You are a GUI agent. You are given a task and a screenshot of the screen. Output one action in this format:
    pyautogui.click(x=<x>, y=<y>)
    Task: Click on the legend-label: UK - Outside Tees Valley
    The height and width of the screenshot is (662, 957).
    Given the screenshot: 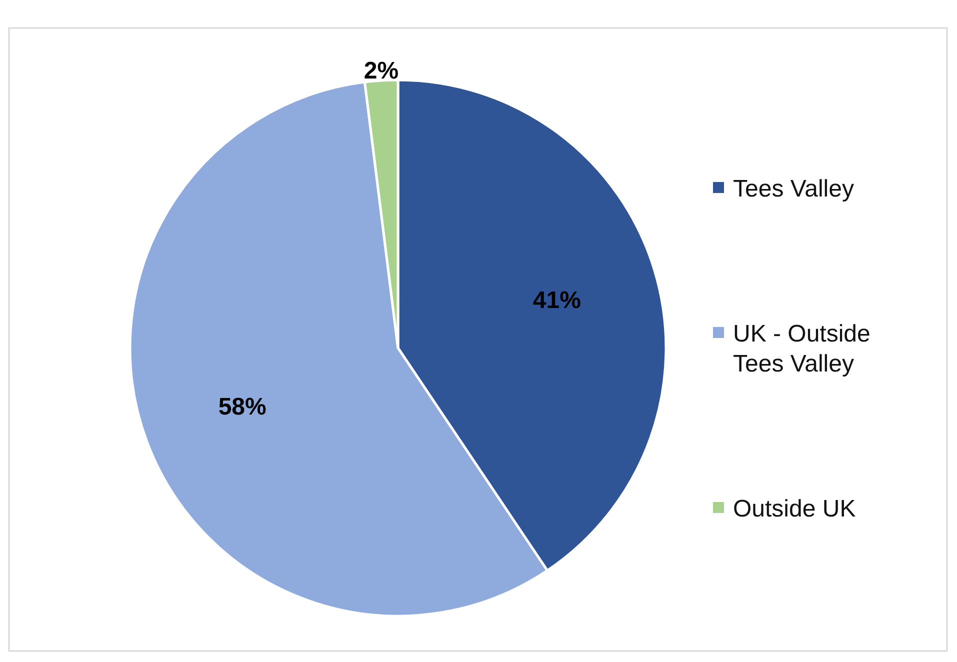 What is the action you would take?
    pyautogui.click(x=801, y=349)
    